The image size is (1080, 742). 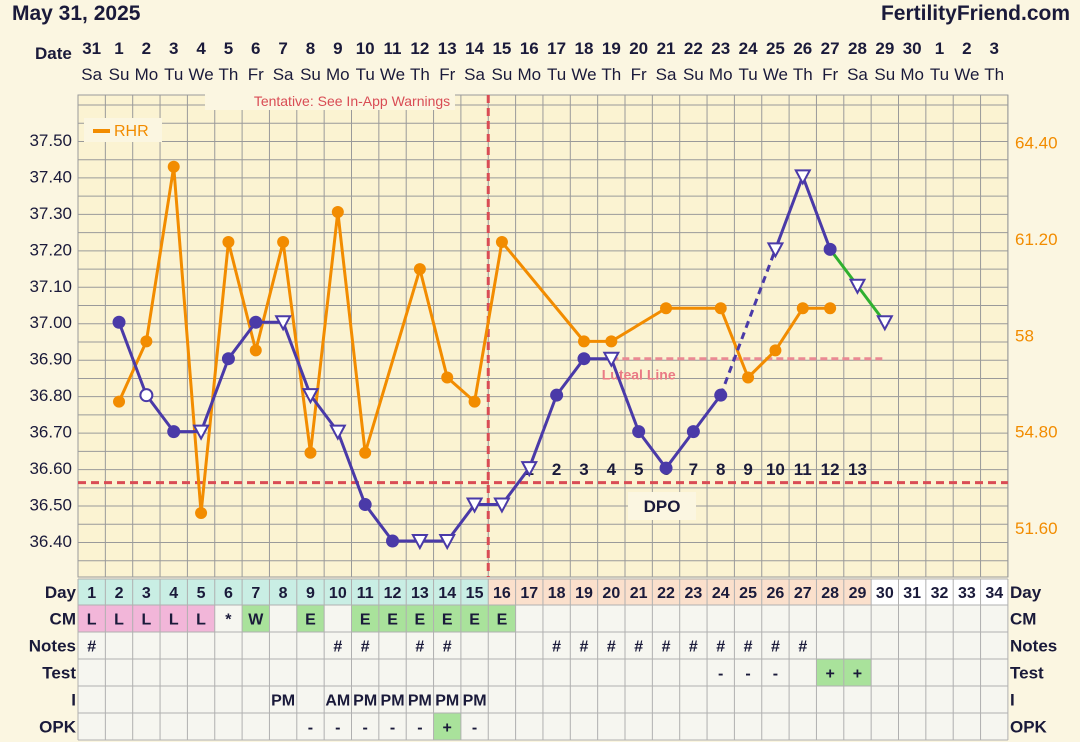 What do you see at coordinates (501, 48) in the screenshot?
I see `date-label: 15` at bounding box center [501, 48].